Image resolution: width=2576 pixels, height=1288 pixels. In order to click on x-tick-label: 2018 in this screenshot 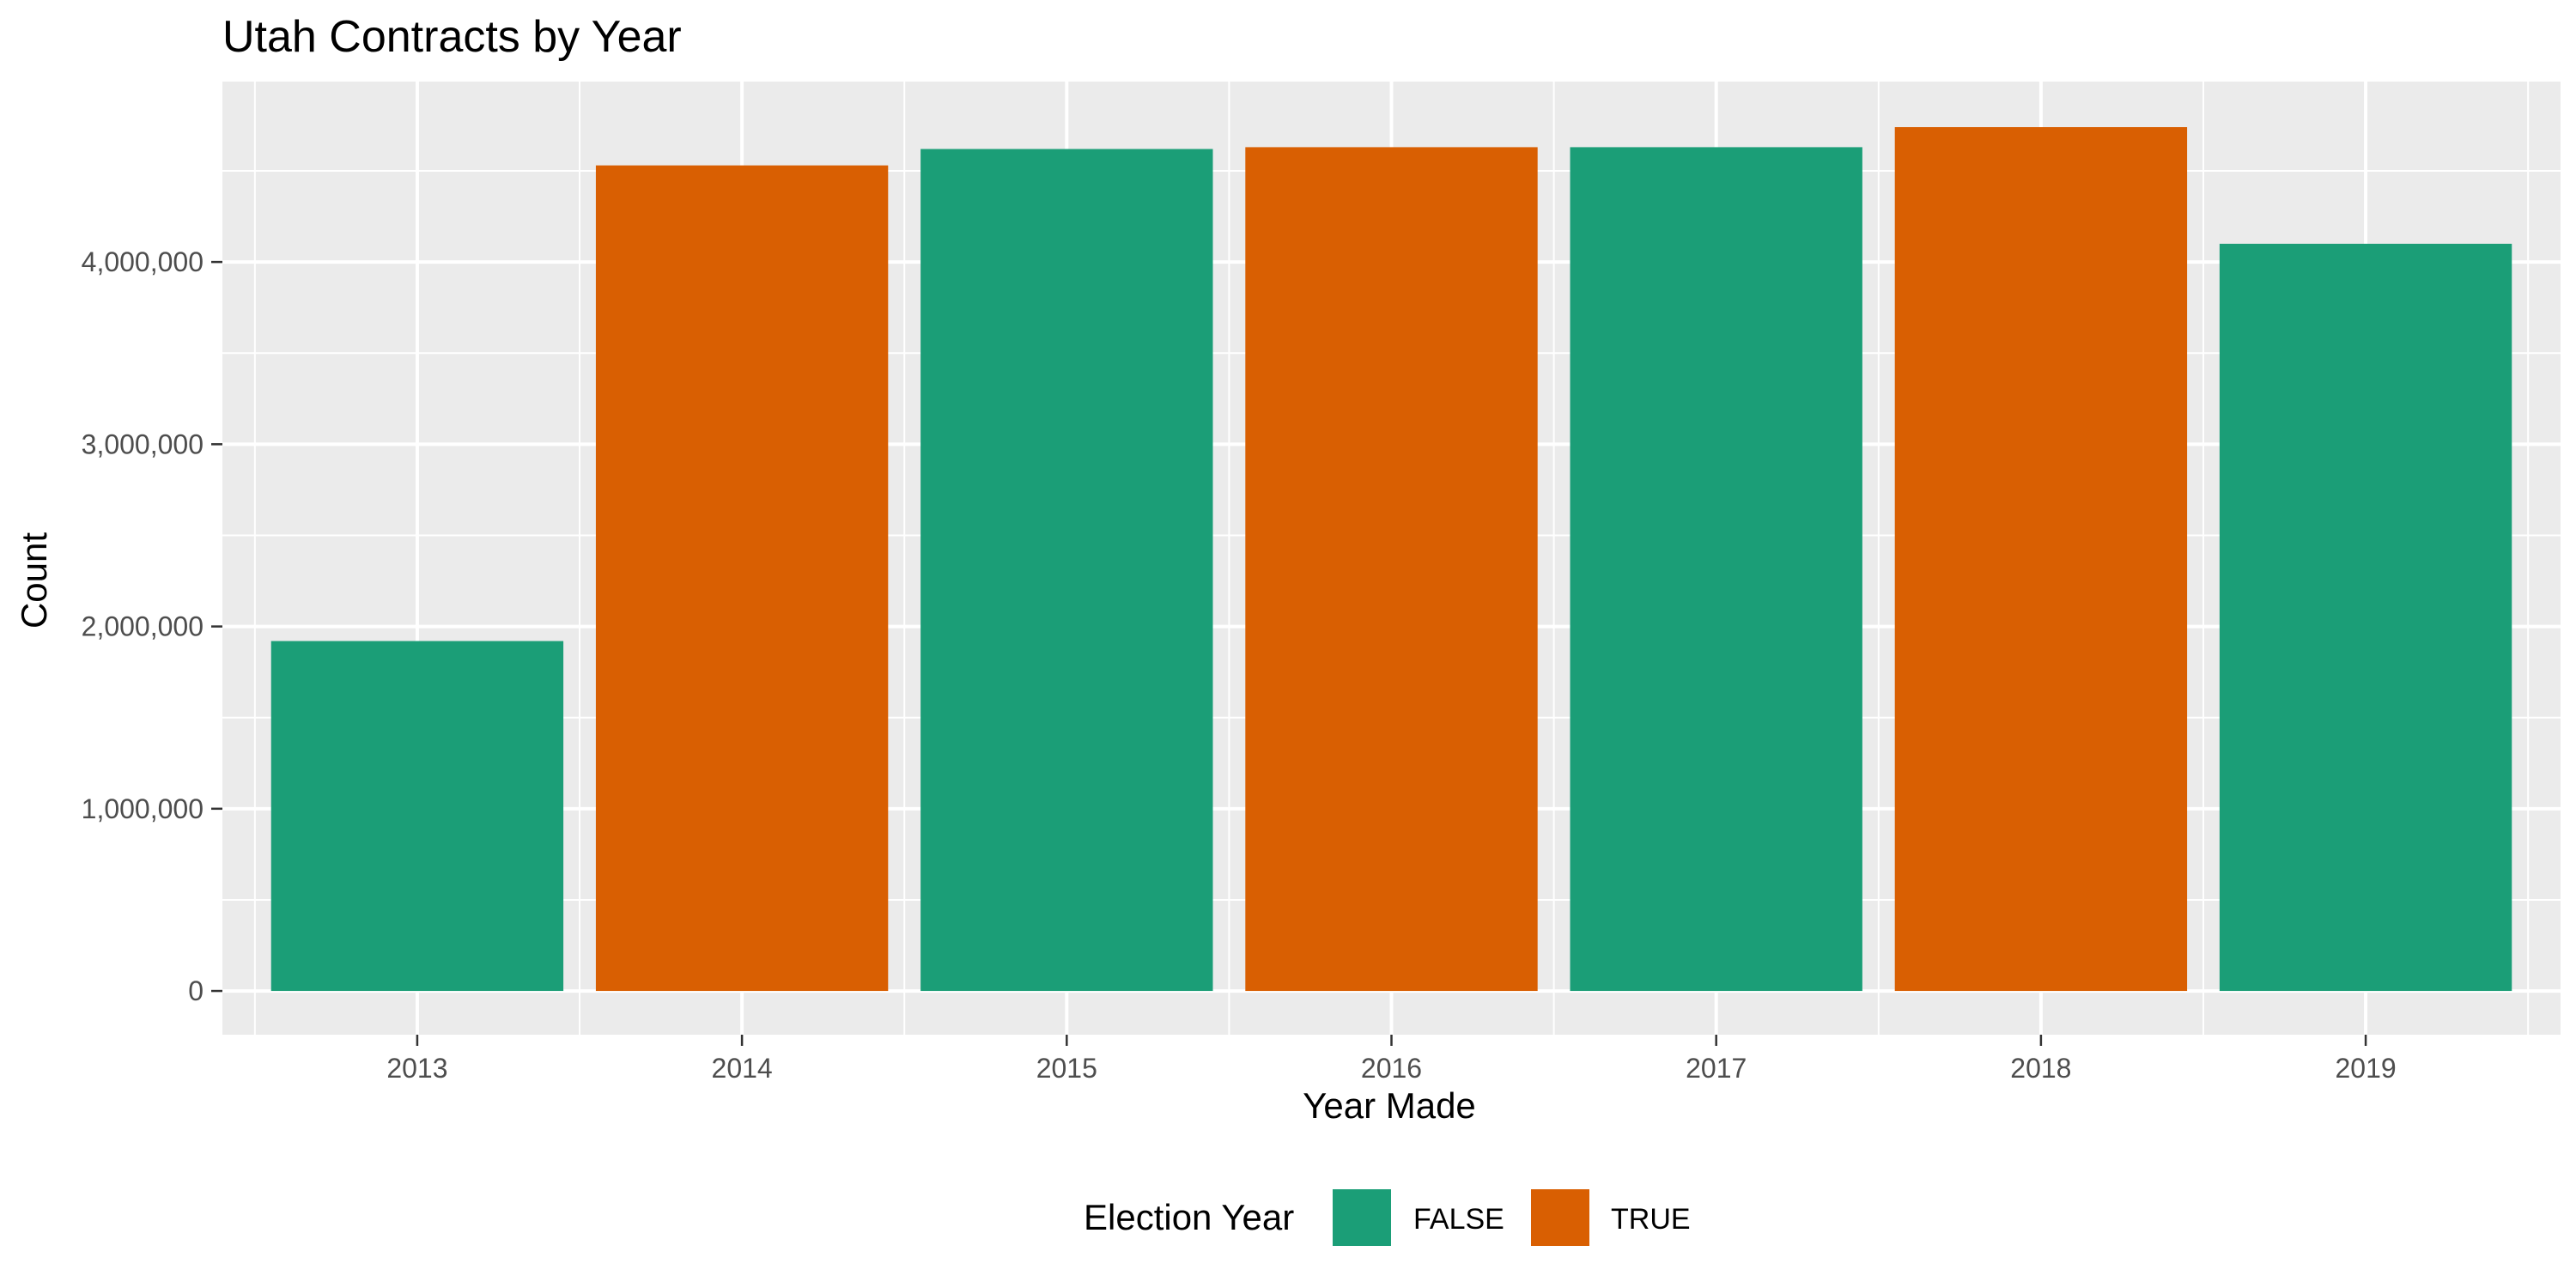, I will do `click(2041, 1068)`.